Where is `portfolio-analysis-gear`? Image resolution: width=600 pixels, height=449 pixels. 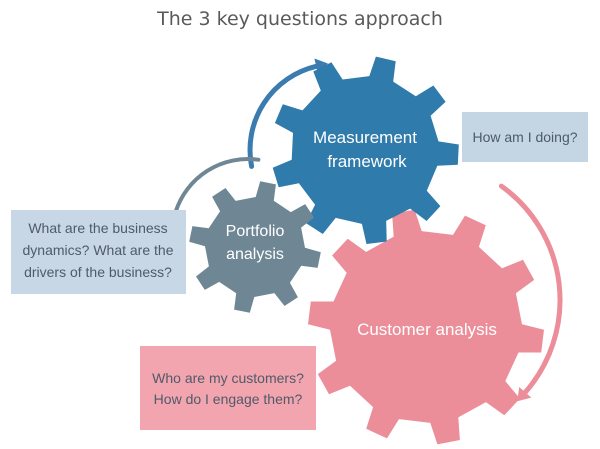
portfolio-analysis-gear is located at coordinates (255, 247).